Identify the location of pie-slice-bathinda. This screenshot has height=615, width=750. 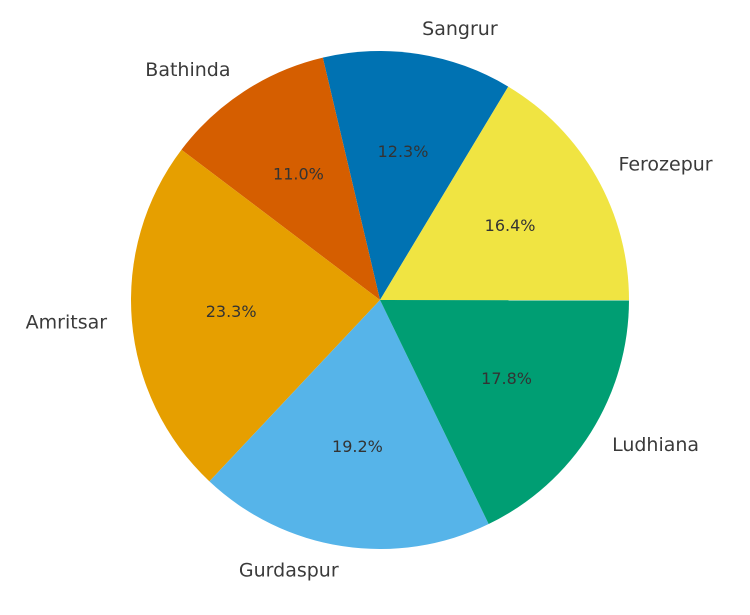
(280, 179).